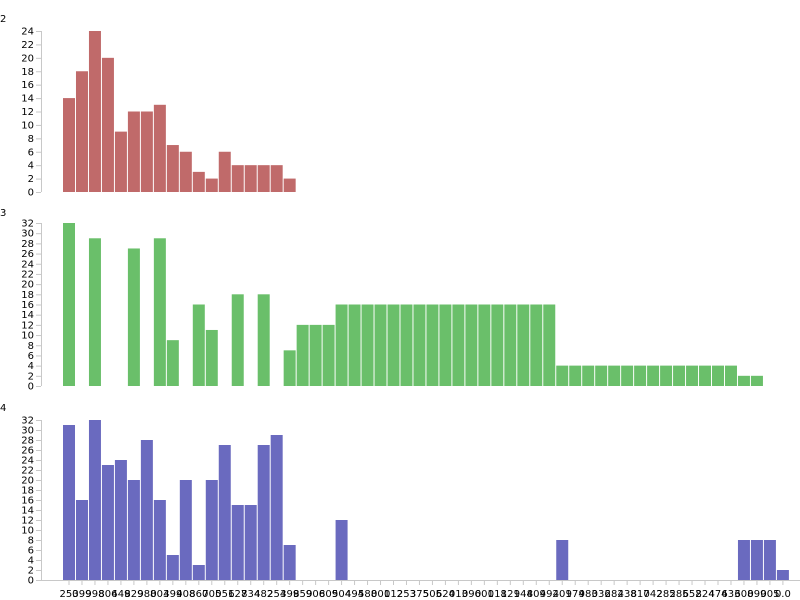 The width and height of the screenshot is (800, 600). I want to click on x-tick-label: 282, so click(614, 594).